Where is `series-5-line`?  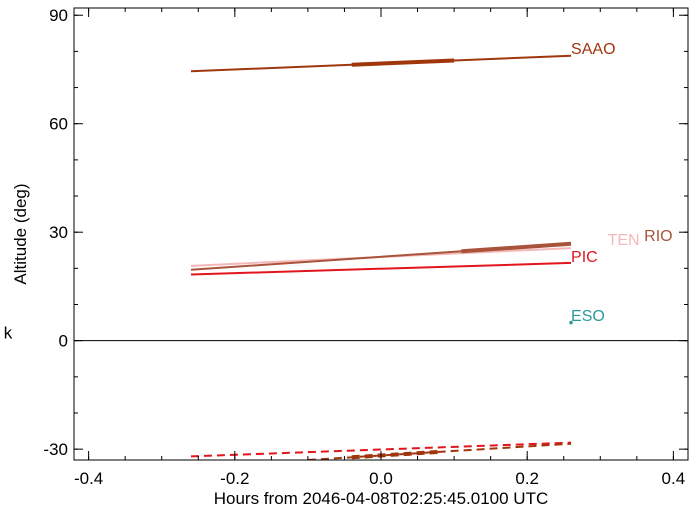
series-5-line is located at coordinates (381, 449).